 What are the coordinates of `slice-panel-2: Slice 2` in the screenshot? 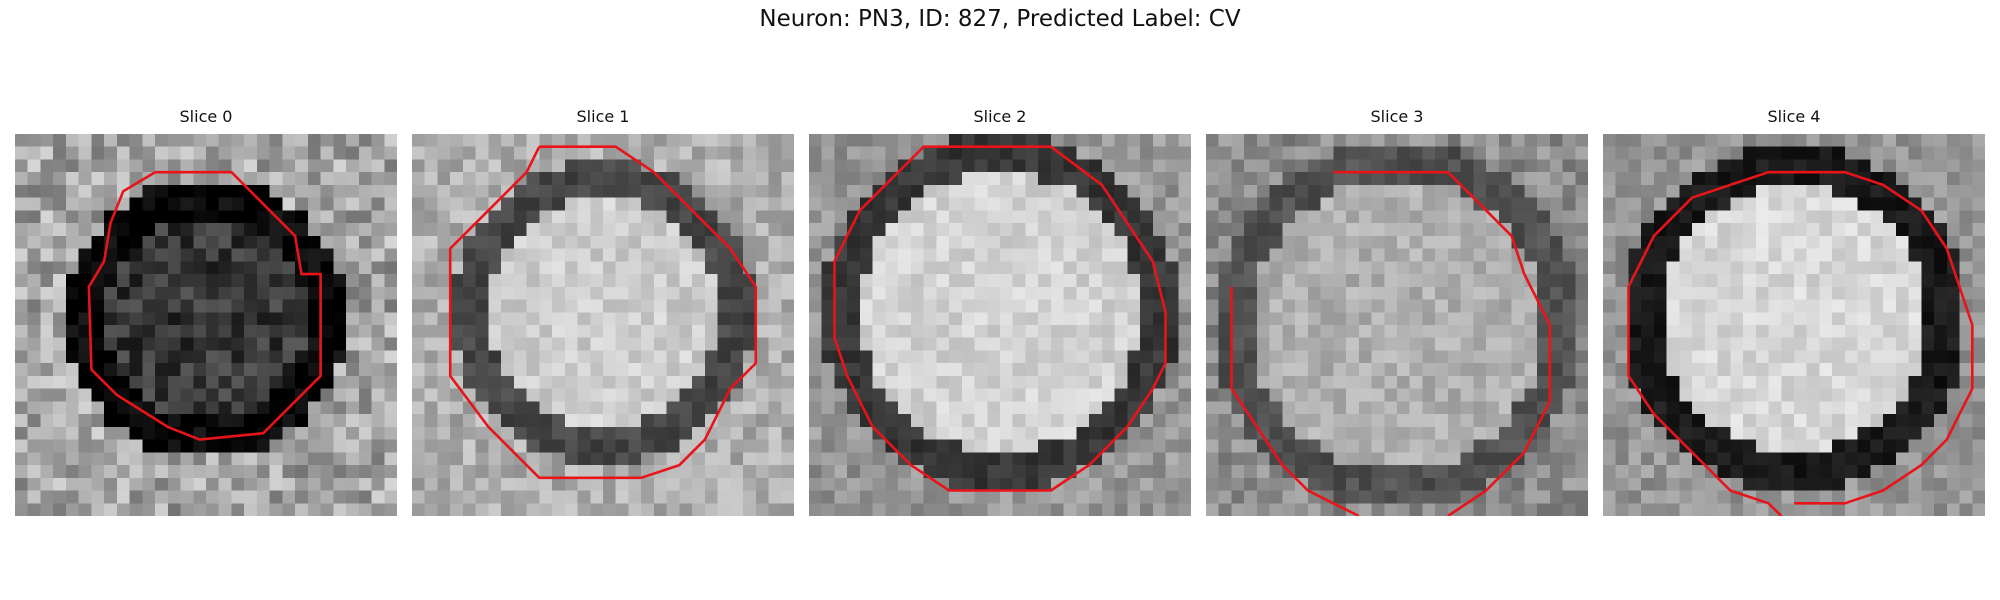 It's located at (1000, 314).